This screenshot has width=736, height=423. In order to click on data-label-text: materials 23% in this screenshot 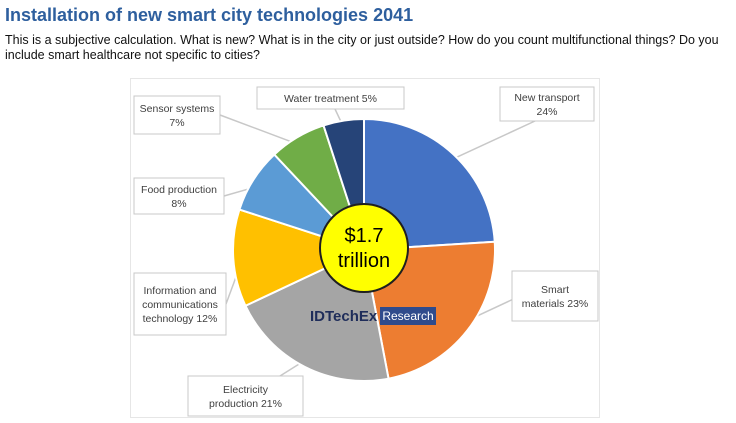, I will do `click(555, 304)`.